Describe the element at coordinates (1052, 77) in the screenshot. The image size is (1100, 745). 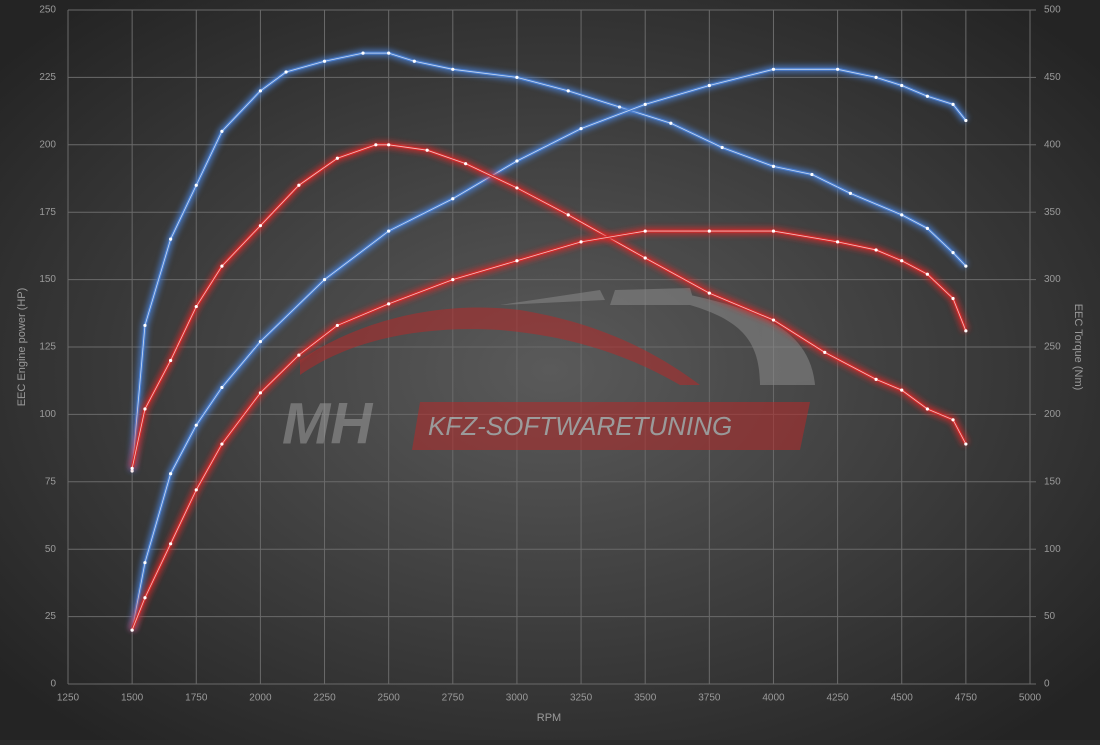
I see `y2-tick-label: 450` at that location.